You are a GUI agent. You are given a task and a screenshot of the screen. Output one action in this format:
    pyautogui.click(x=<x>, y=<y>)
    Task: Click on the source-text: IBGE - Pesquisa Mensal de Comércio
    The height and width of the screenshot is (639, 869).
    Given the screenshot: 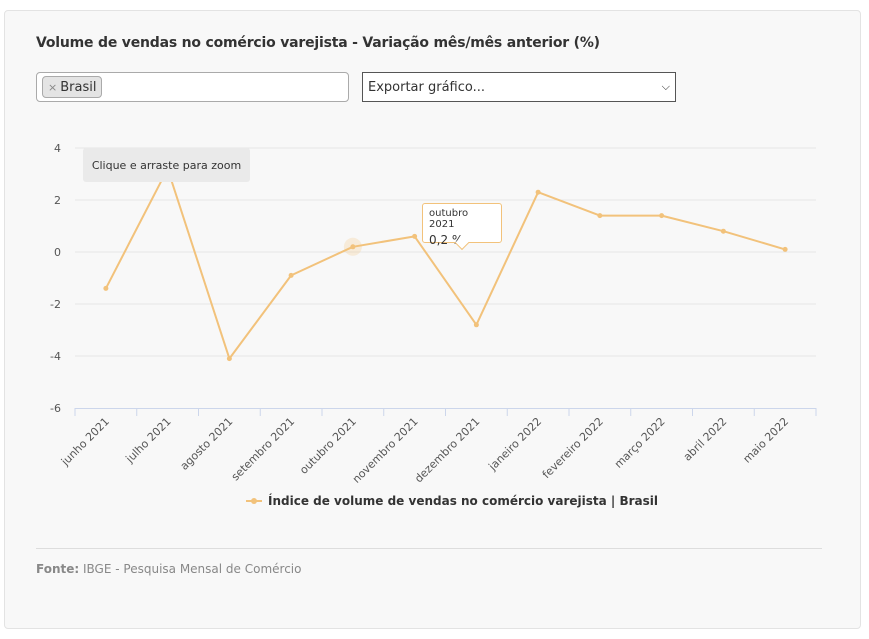 What is the action you would take?
    pyautogui.click(x=192, y=569)
    